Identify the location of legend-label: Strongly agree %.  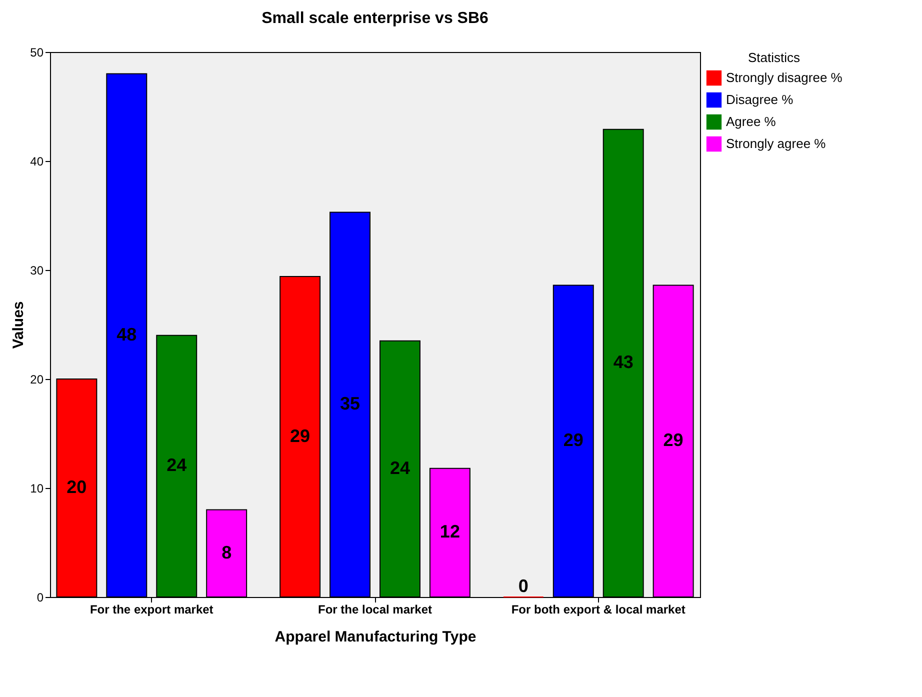
(776, 143).